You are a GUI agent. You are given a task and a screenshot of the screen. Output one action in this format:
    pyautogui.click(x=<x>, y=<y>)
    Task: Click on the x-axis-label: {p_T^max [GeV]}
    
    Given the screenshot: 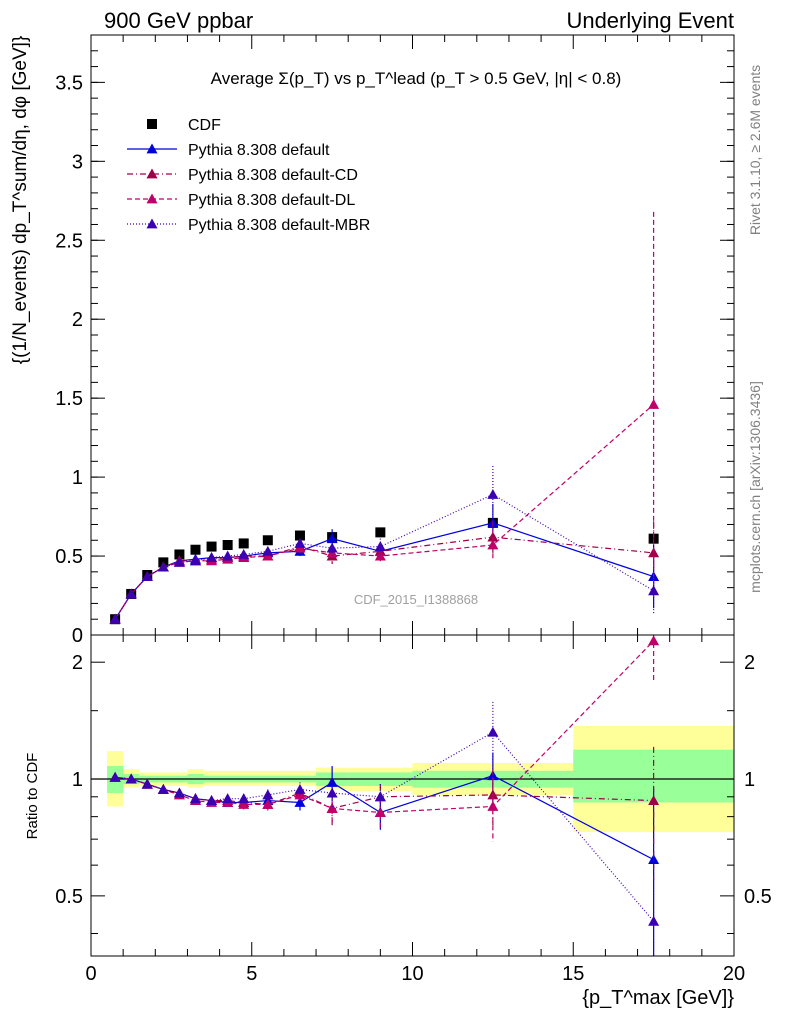 What is the action you would take?
    pyautogui.click(x=658, y=998)
    